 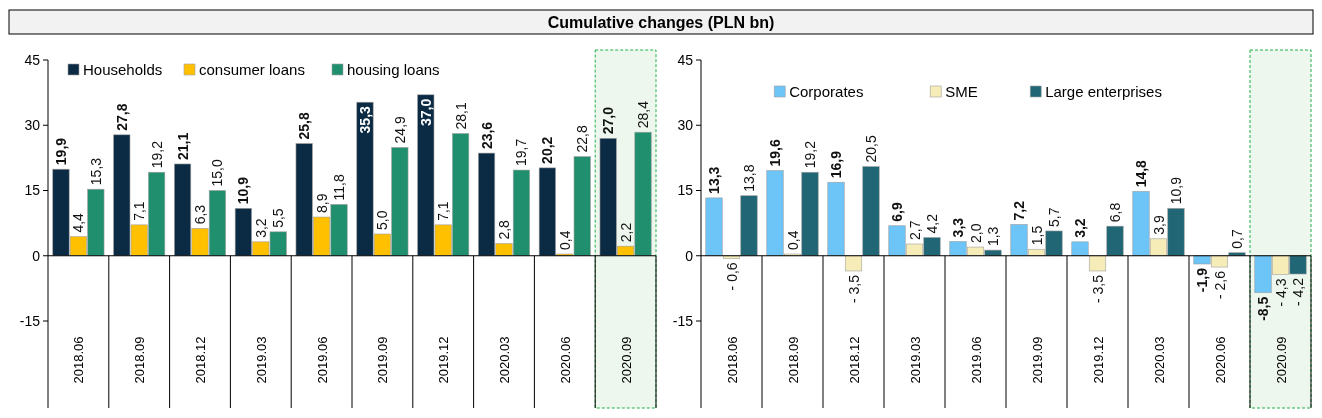 What do you see at coordinates (992, 236) in the screenshot?
I see `data-label: 1,3` at bounding box center [992, 236].